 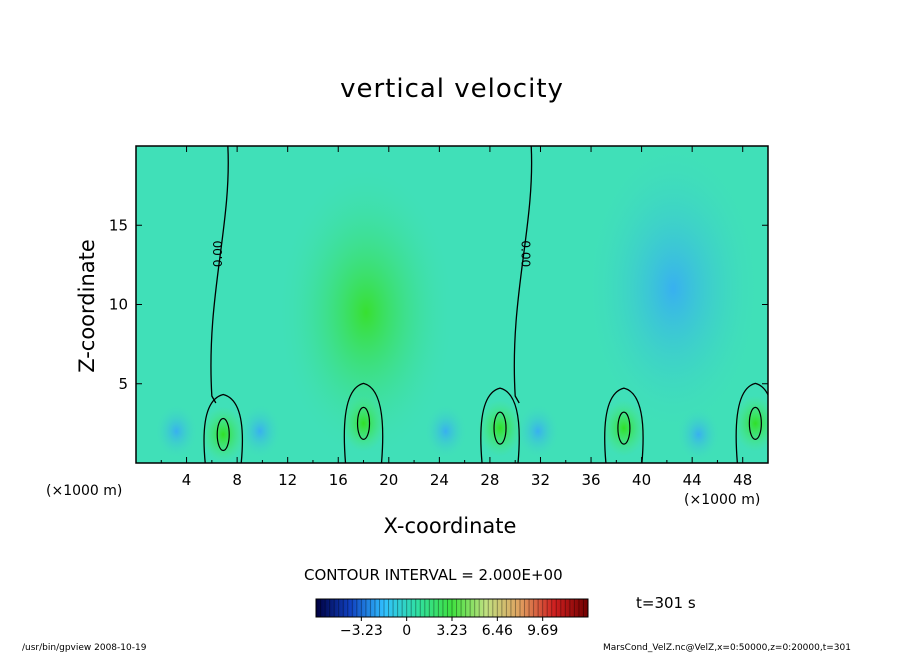 What do you see at coordinates (338, 480) in the screenshot?
I see `x-tick-label: 16` at bounding box center [338, 480].